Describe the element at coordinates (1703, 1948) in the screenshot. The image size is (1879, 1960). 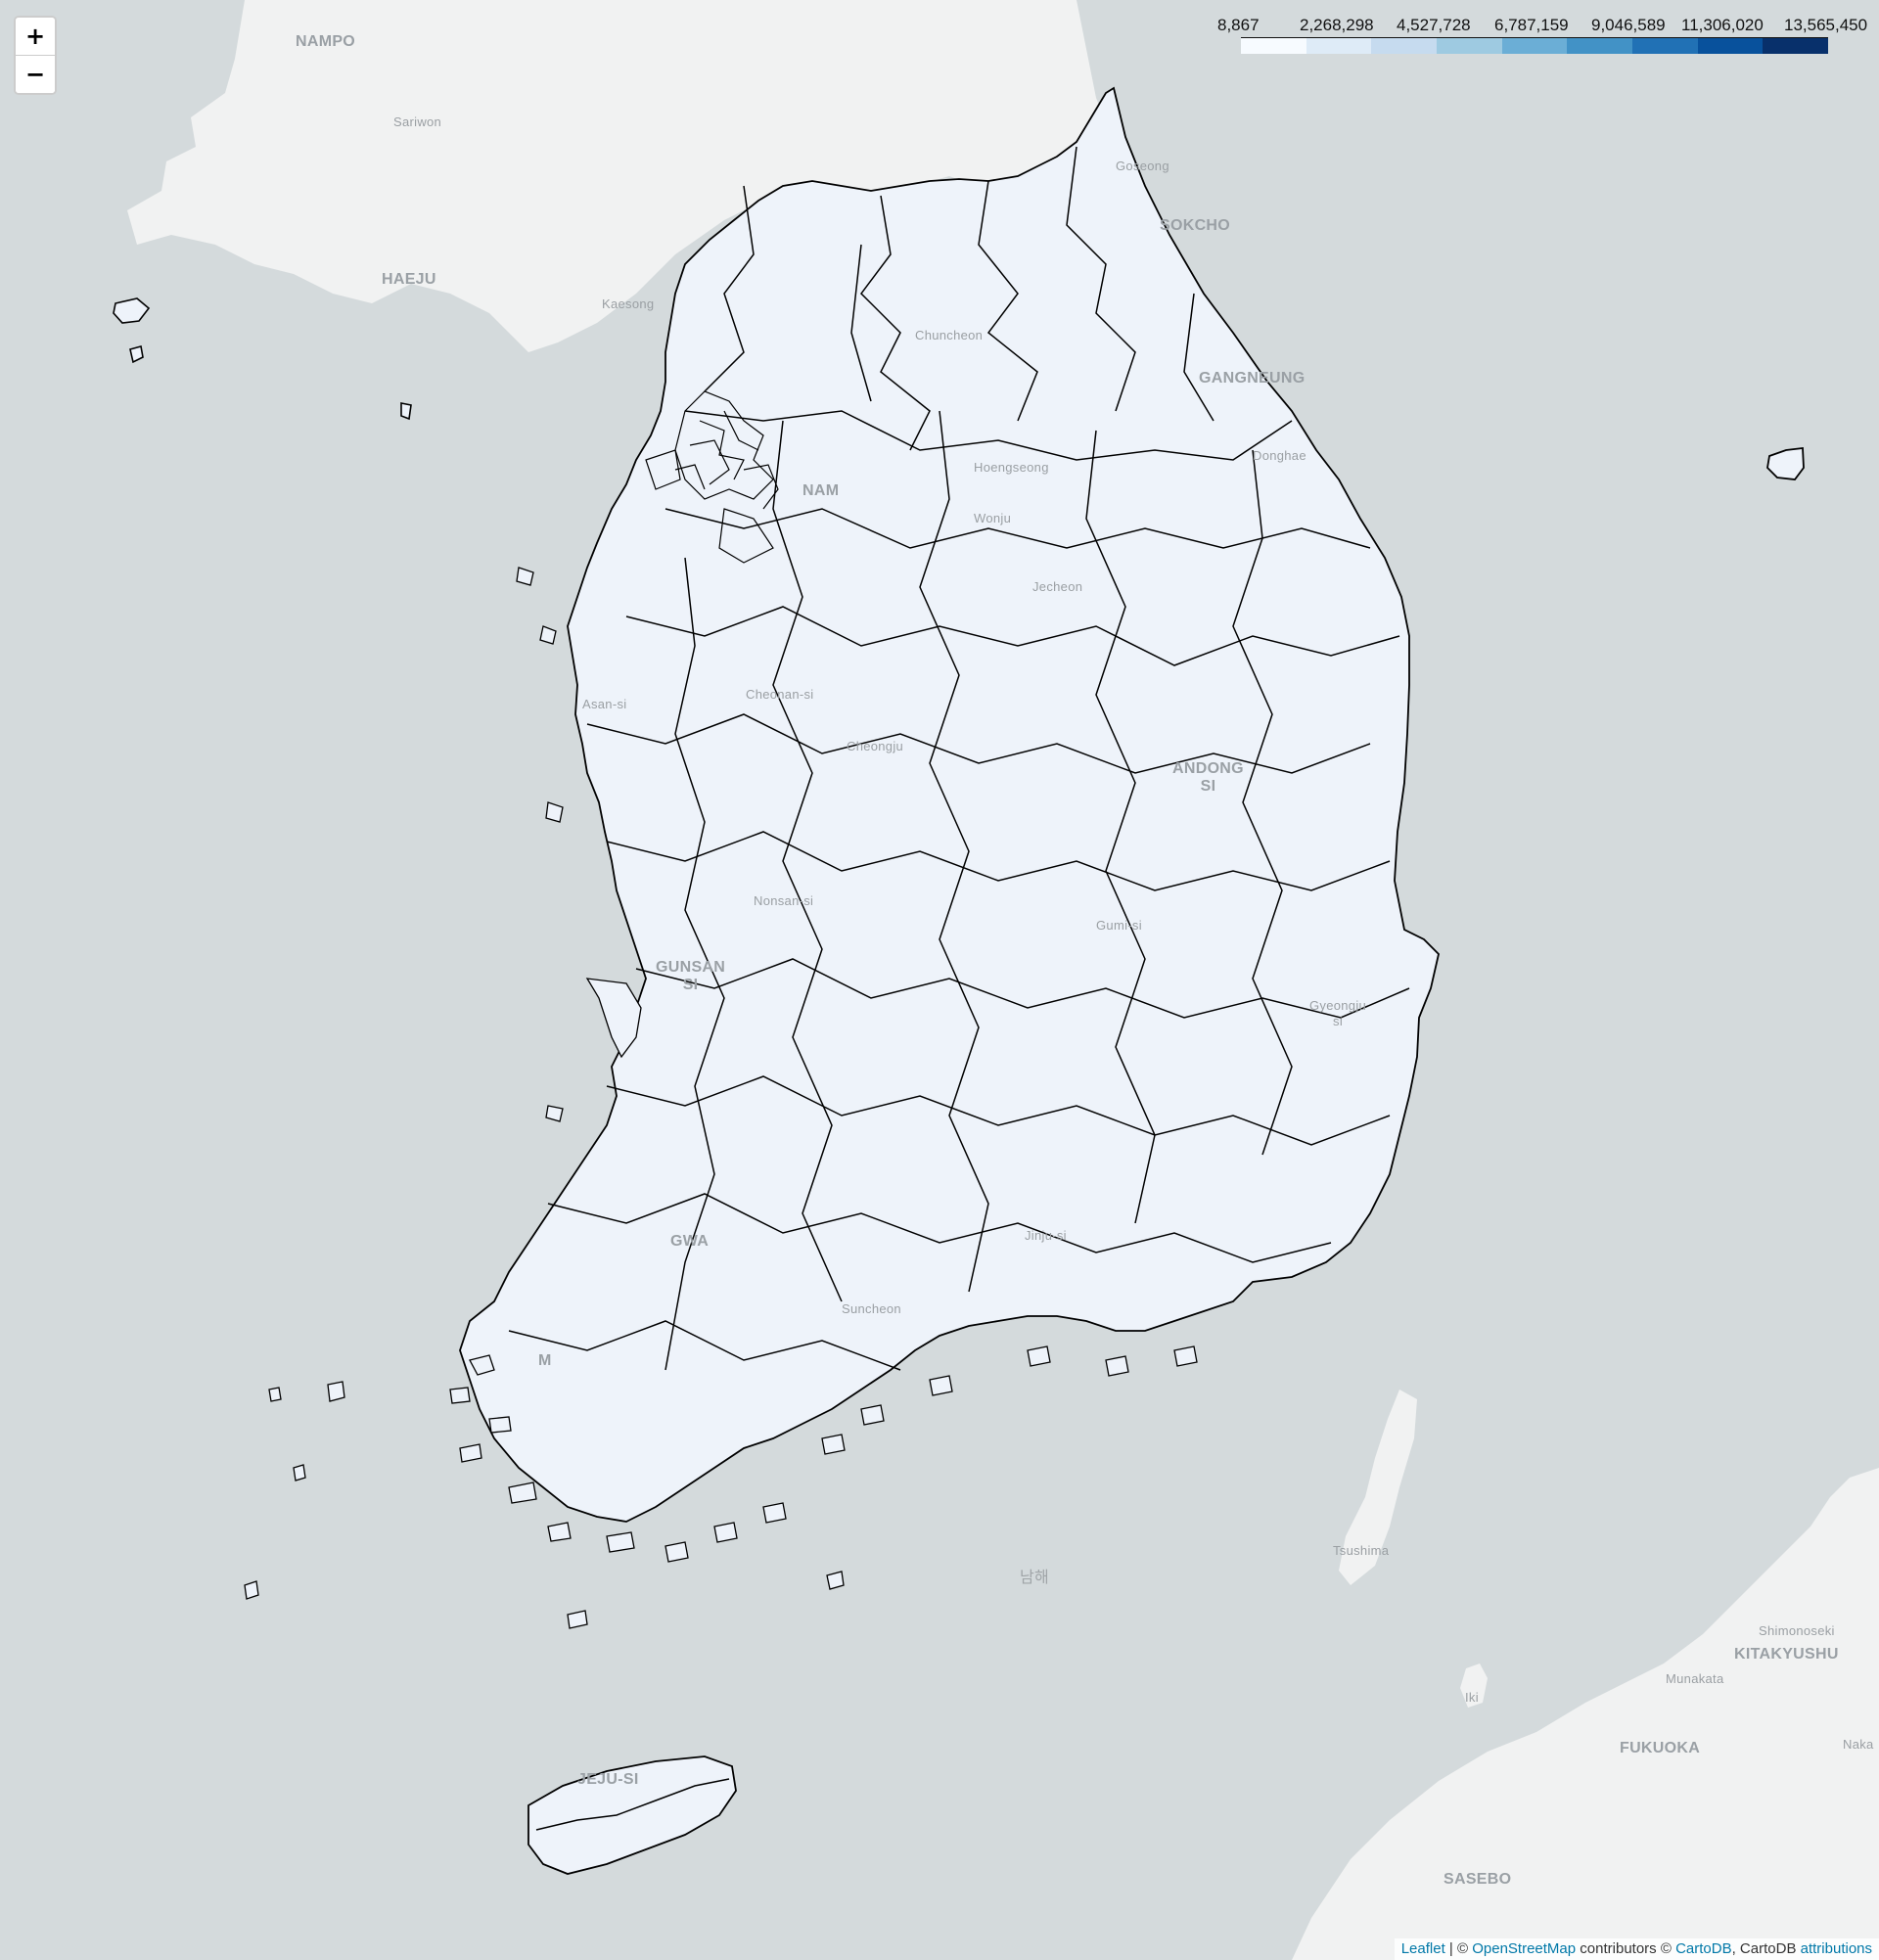
I see `cartodb-link: CartoDB` at that location.